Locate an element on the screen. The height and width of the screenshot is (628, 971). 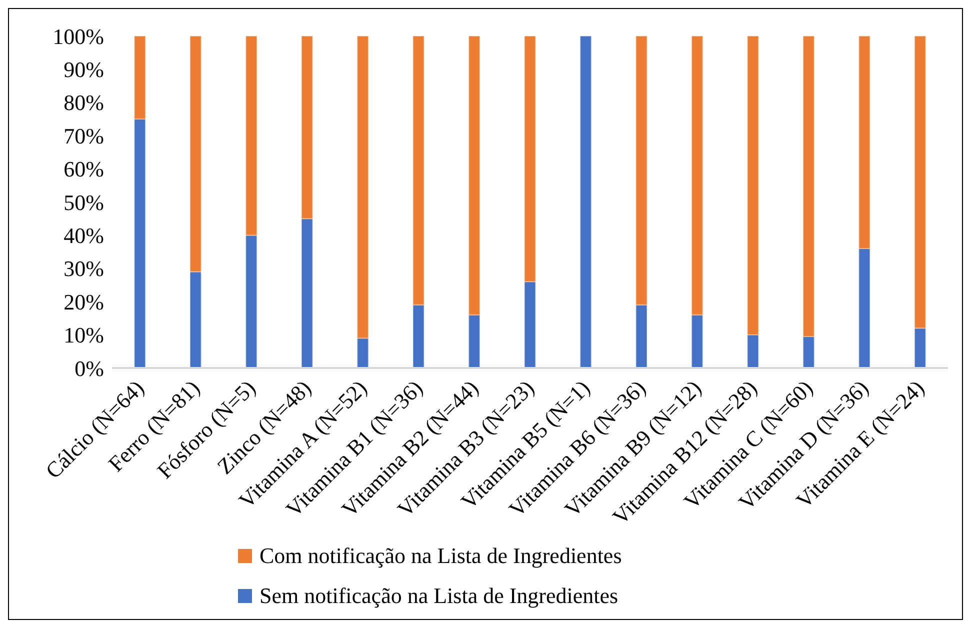
y-tick-label: 50% is located at coordinates (84, 202).